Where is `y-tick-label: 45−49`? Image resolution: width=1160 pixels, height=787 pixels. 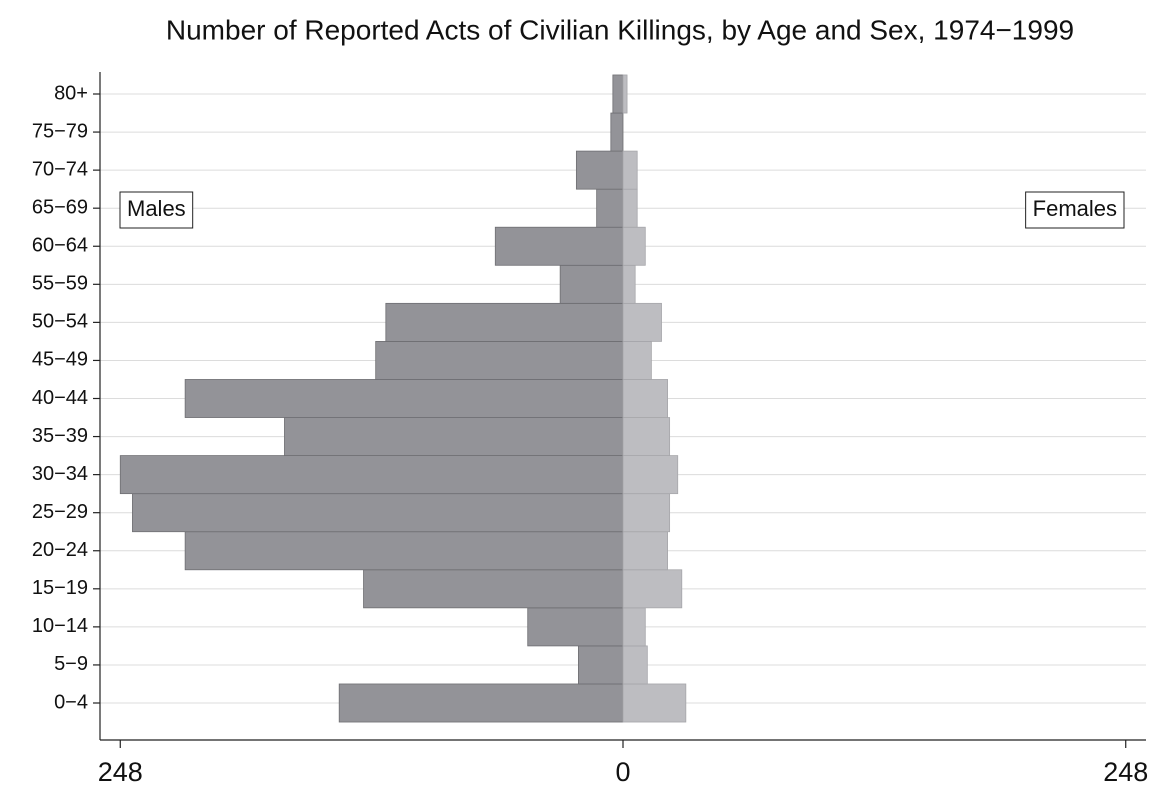
y-tick-label: 45−49 is located at coordinates (60, 360).